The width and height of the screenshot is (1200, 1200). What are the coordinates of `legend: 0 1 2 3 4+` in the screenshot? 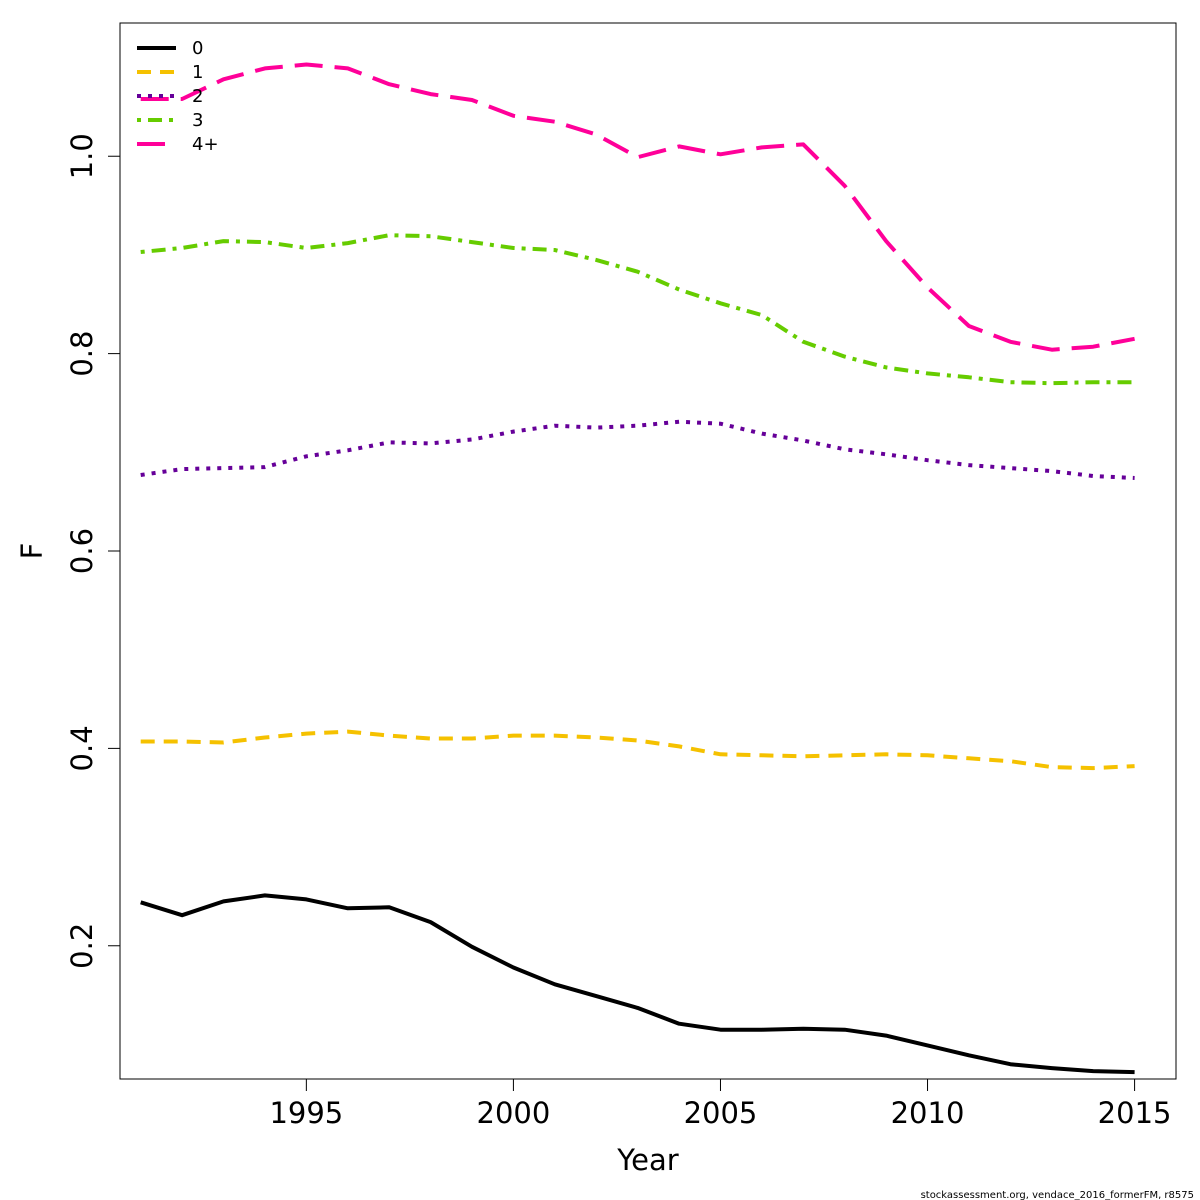 It's located at (178, 96).